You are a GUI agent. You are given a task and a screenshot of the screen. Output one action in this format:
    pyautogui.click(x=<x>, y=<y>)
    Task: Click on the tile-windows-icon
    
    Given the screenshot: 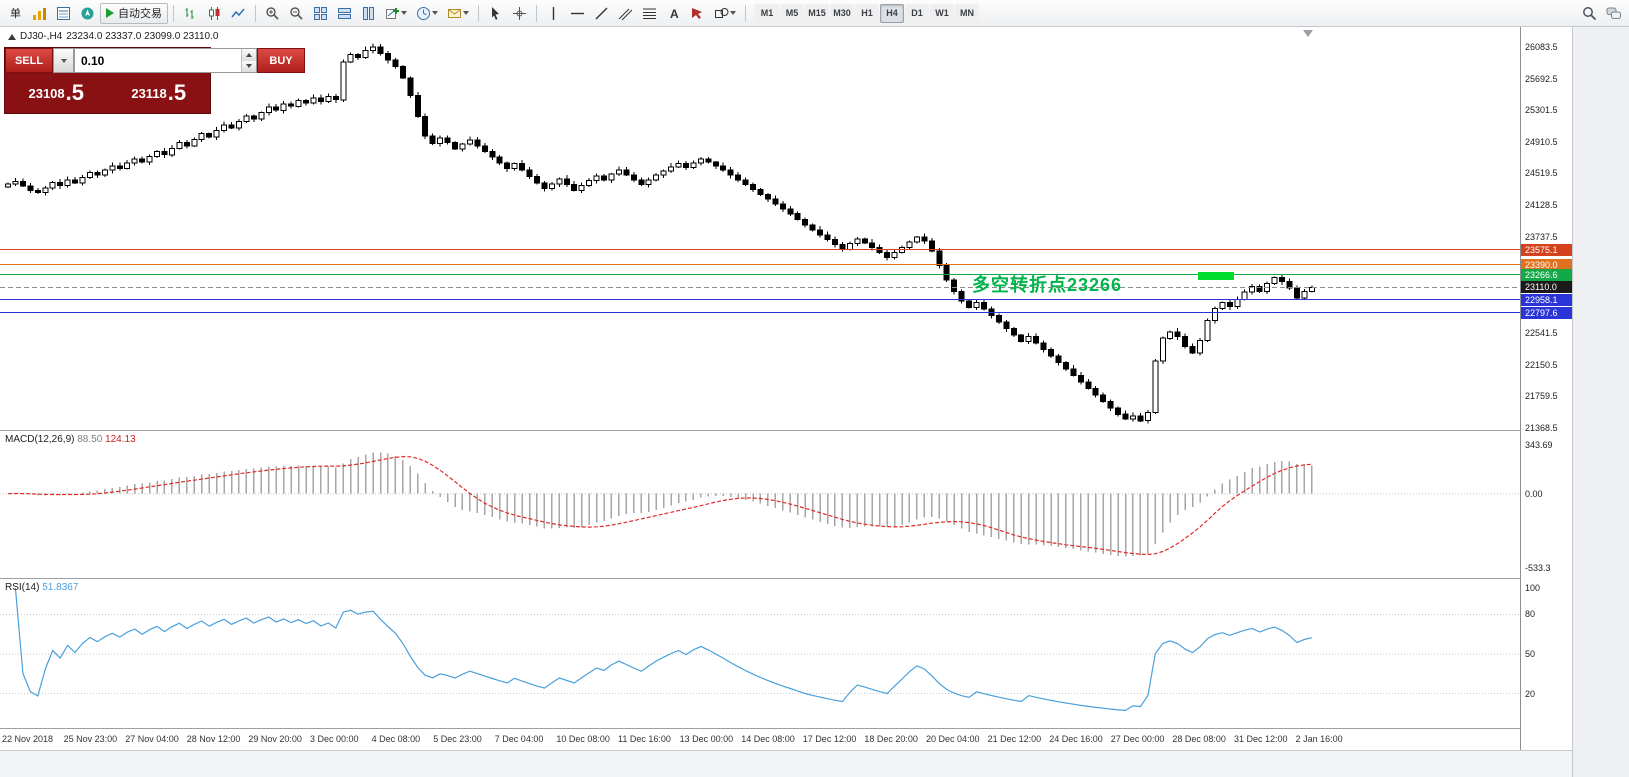 What is the action you would take?
    pyautogui.click(x=320, y=13)
    